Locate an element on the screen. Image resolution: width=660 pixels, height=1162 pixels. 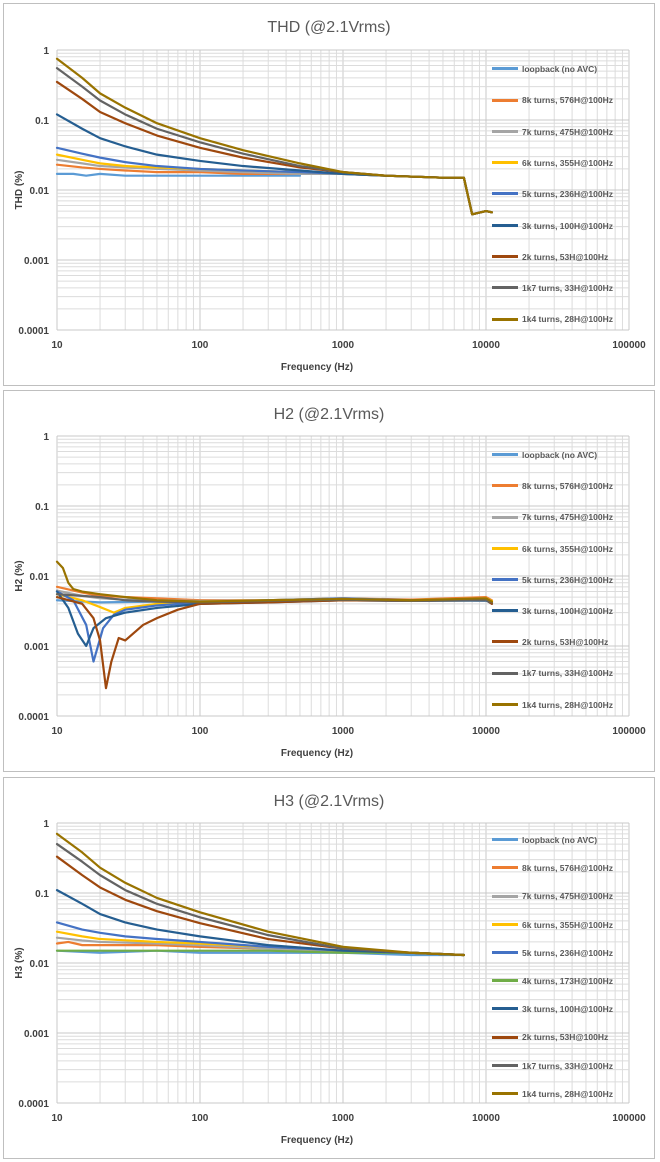
legend-label: 5k turns, 236H@100Hz is located at coordinates (567, 579).